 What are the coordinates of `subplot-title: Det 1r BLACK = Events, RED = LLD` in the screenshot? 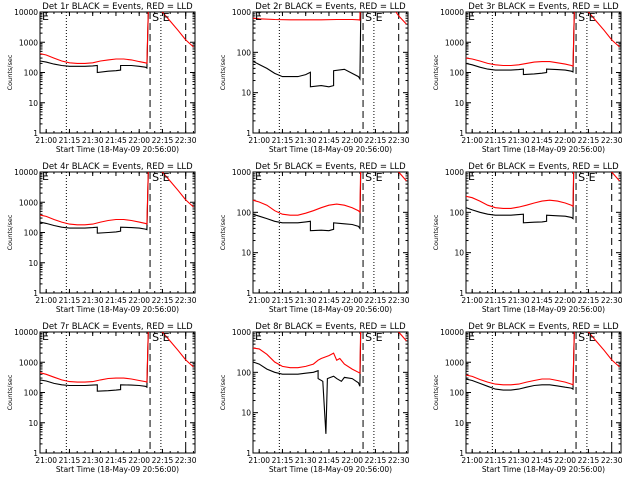 It's located at (117, 7).